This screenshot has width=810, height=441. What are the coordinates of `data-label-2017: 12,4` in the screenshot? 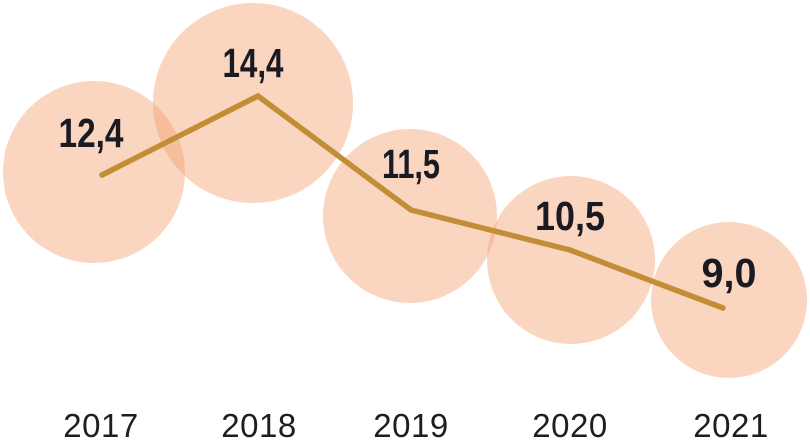 It's located at (91, 133).